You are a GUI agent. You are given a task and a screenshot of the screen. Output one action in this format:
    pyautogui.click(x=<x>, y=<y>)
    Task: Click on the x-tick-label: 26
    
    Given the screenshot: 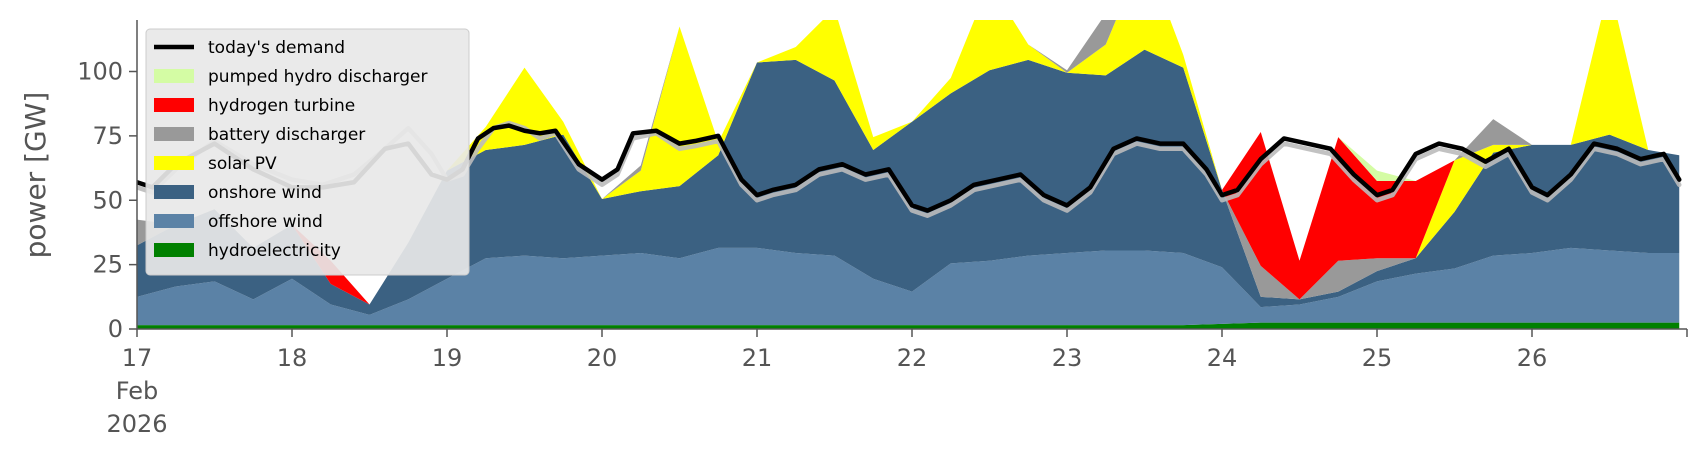 What is the action you would take?
    pyautogui.click(x=1532, y=358)
    